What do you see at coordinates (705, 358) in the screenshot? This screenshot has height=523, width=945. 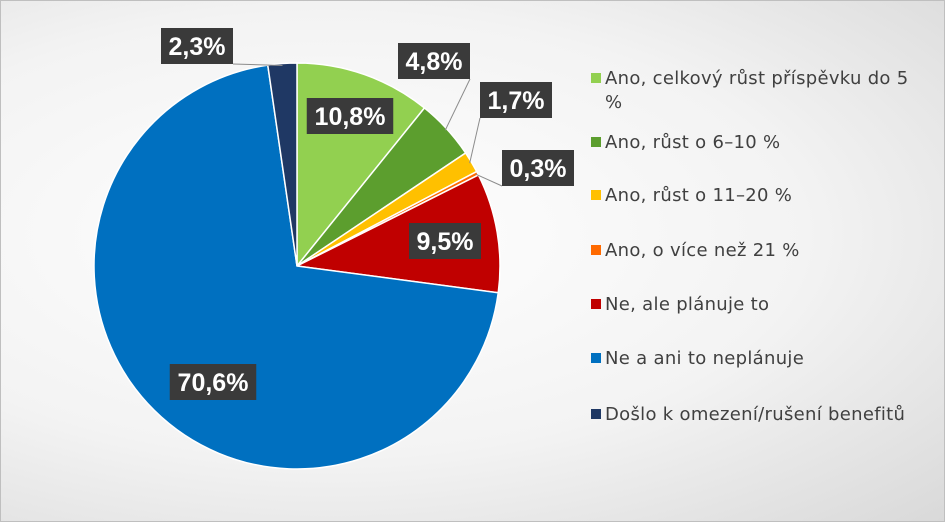 I see `legend-label-5: Ne a ani to neplánuje` at bounding box center [705, 358].